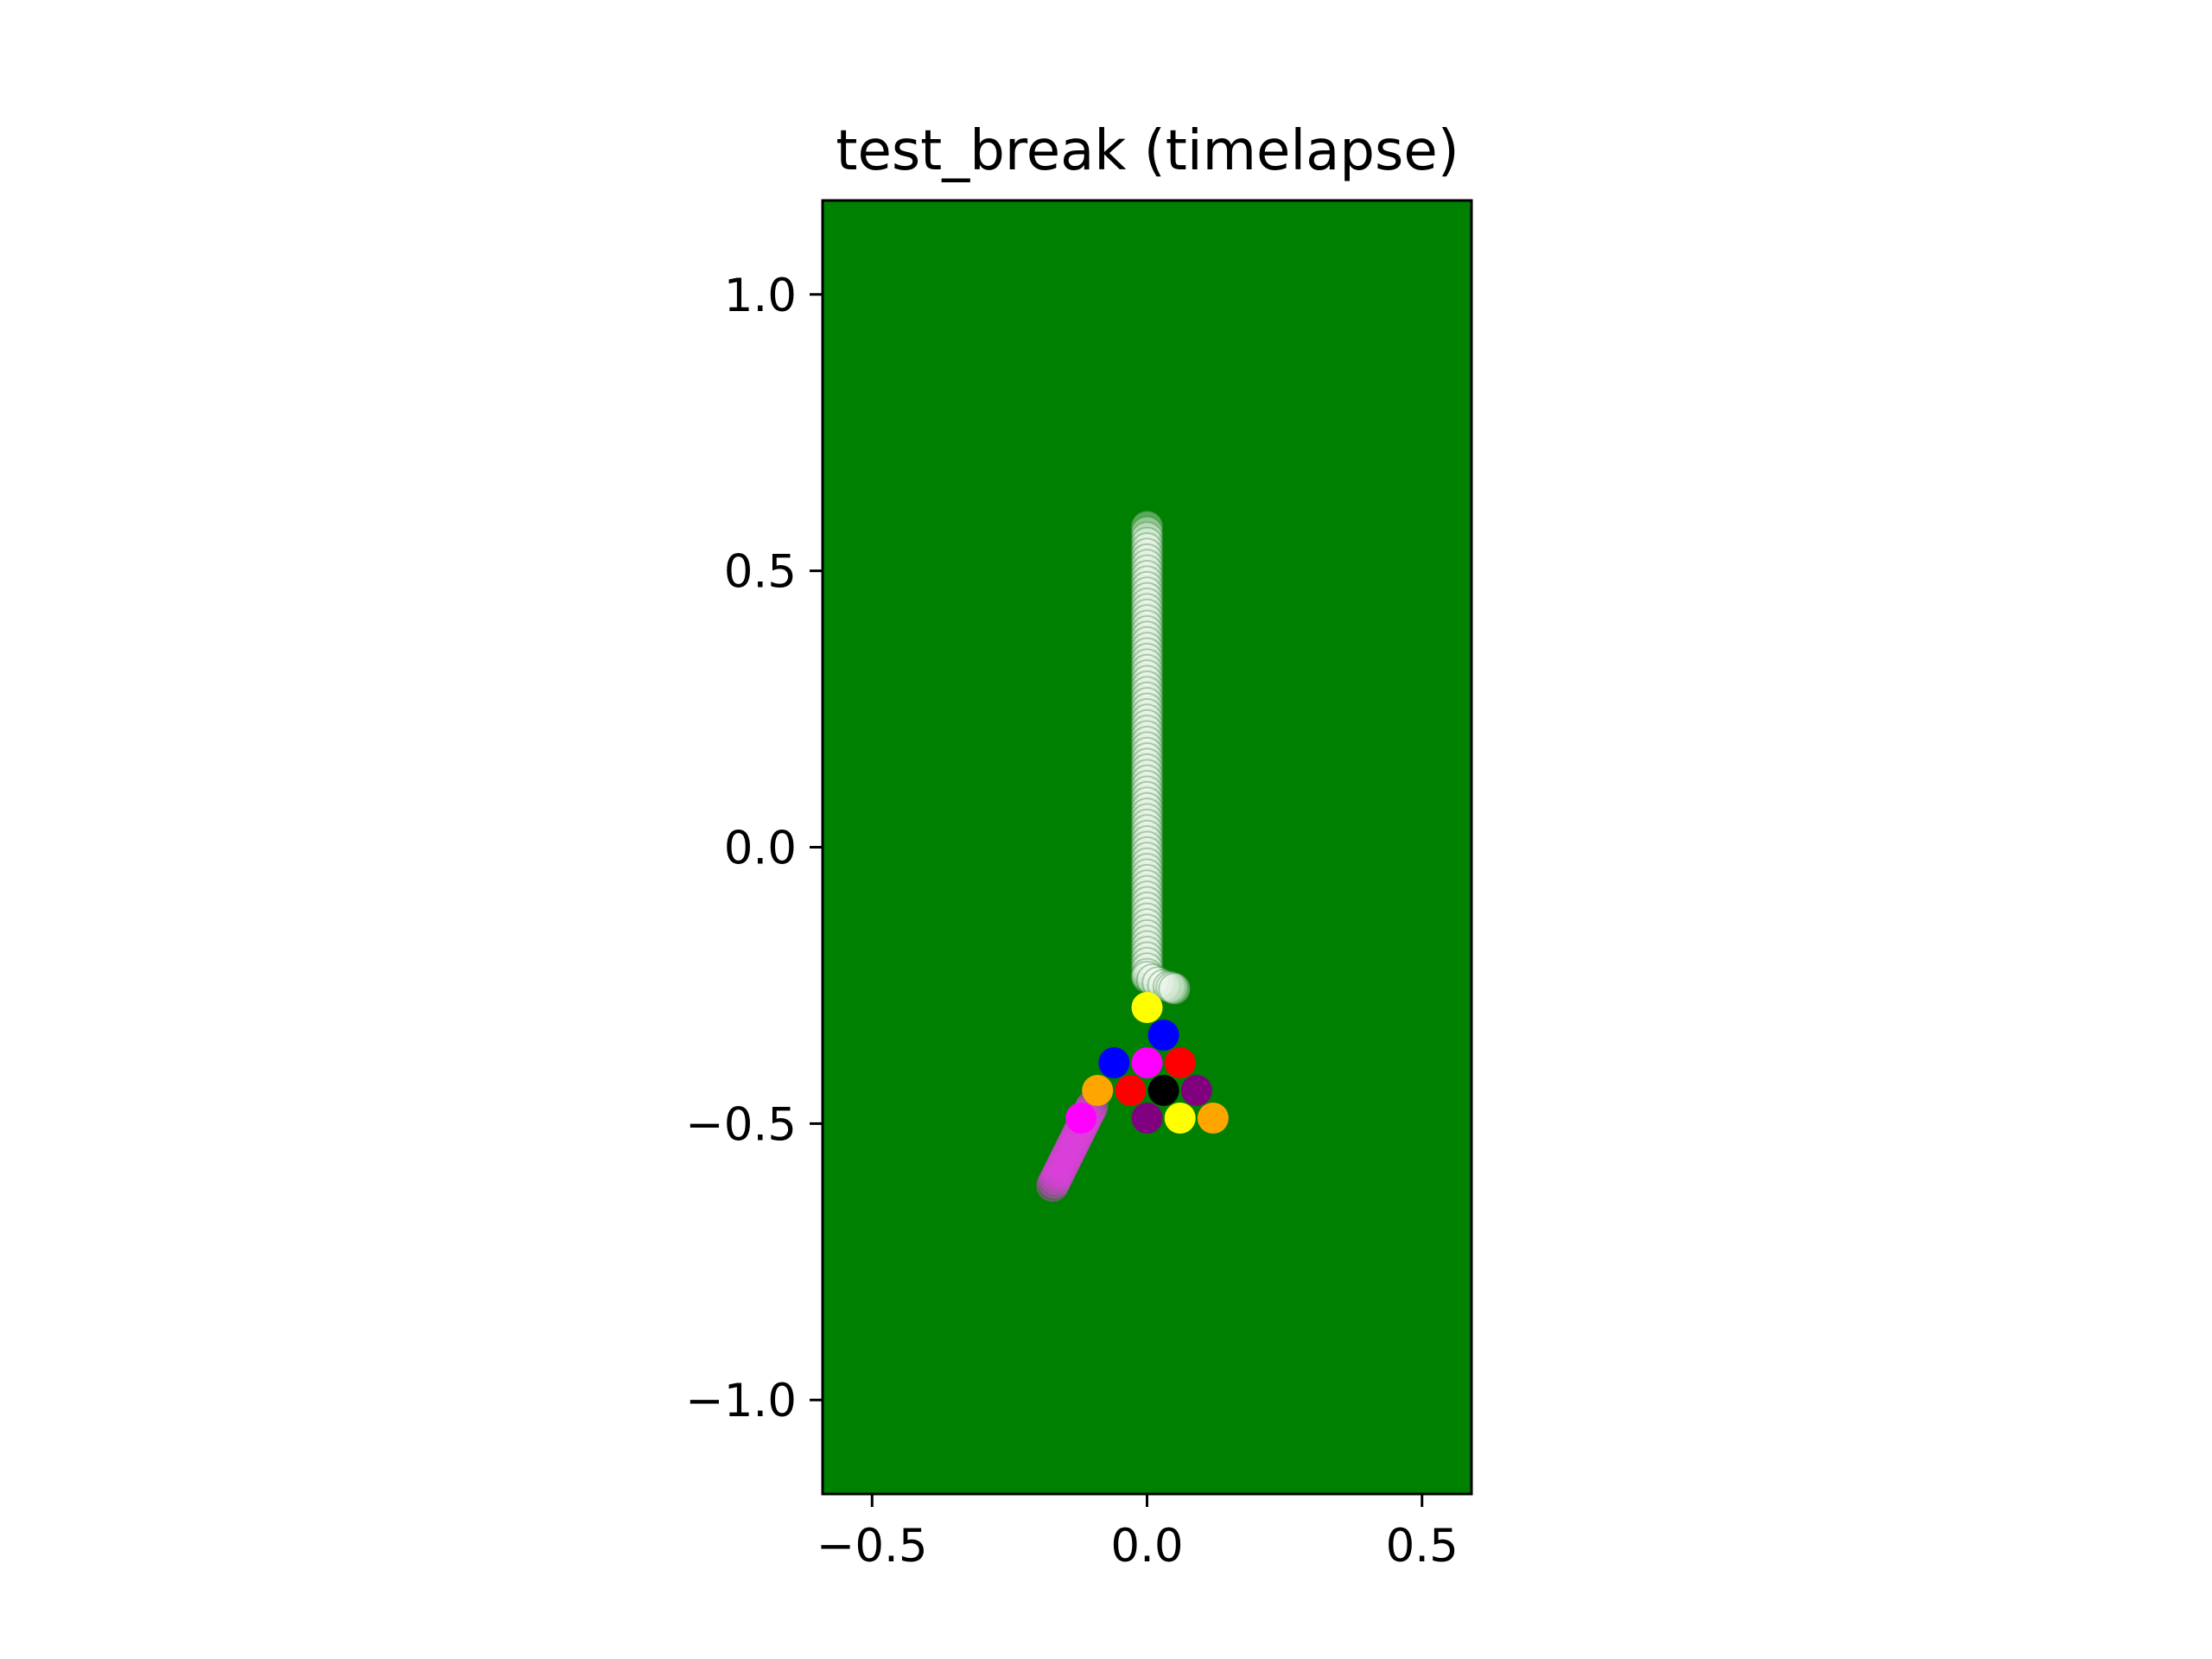  What do you see at coordinates (760, 572) in the screenshot?
I see `y-tick-label: 0.5` at bounding box center [760, 572].